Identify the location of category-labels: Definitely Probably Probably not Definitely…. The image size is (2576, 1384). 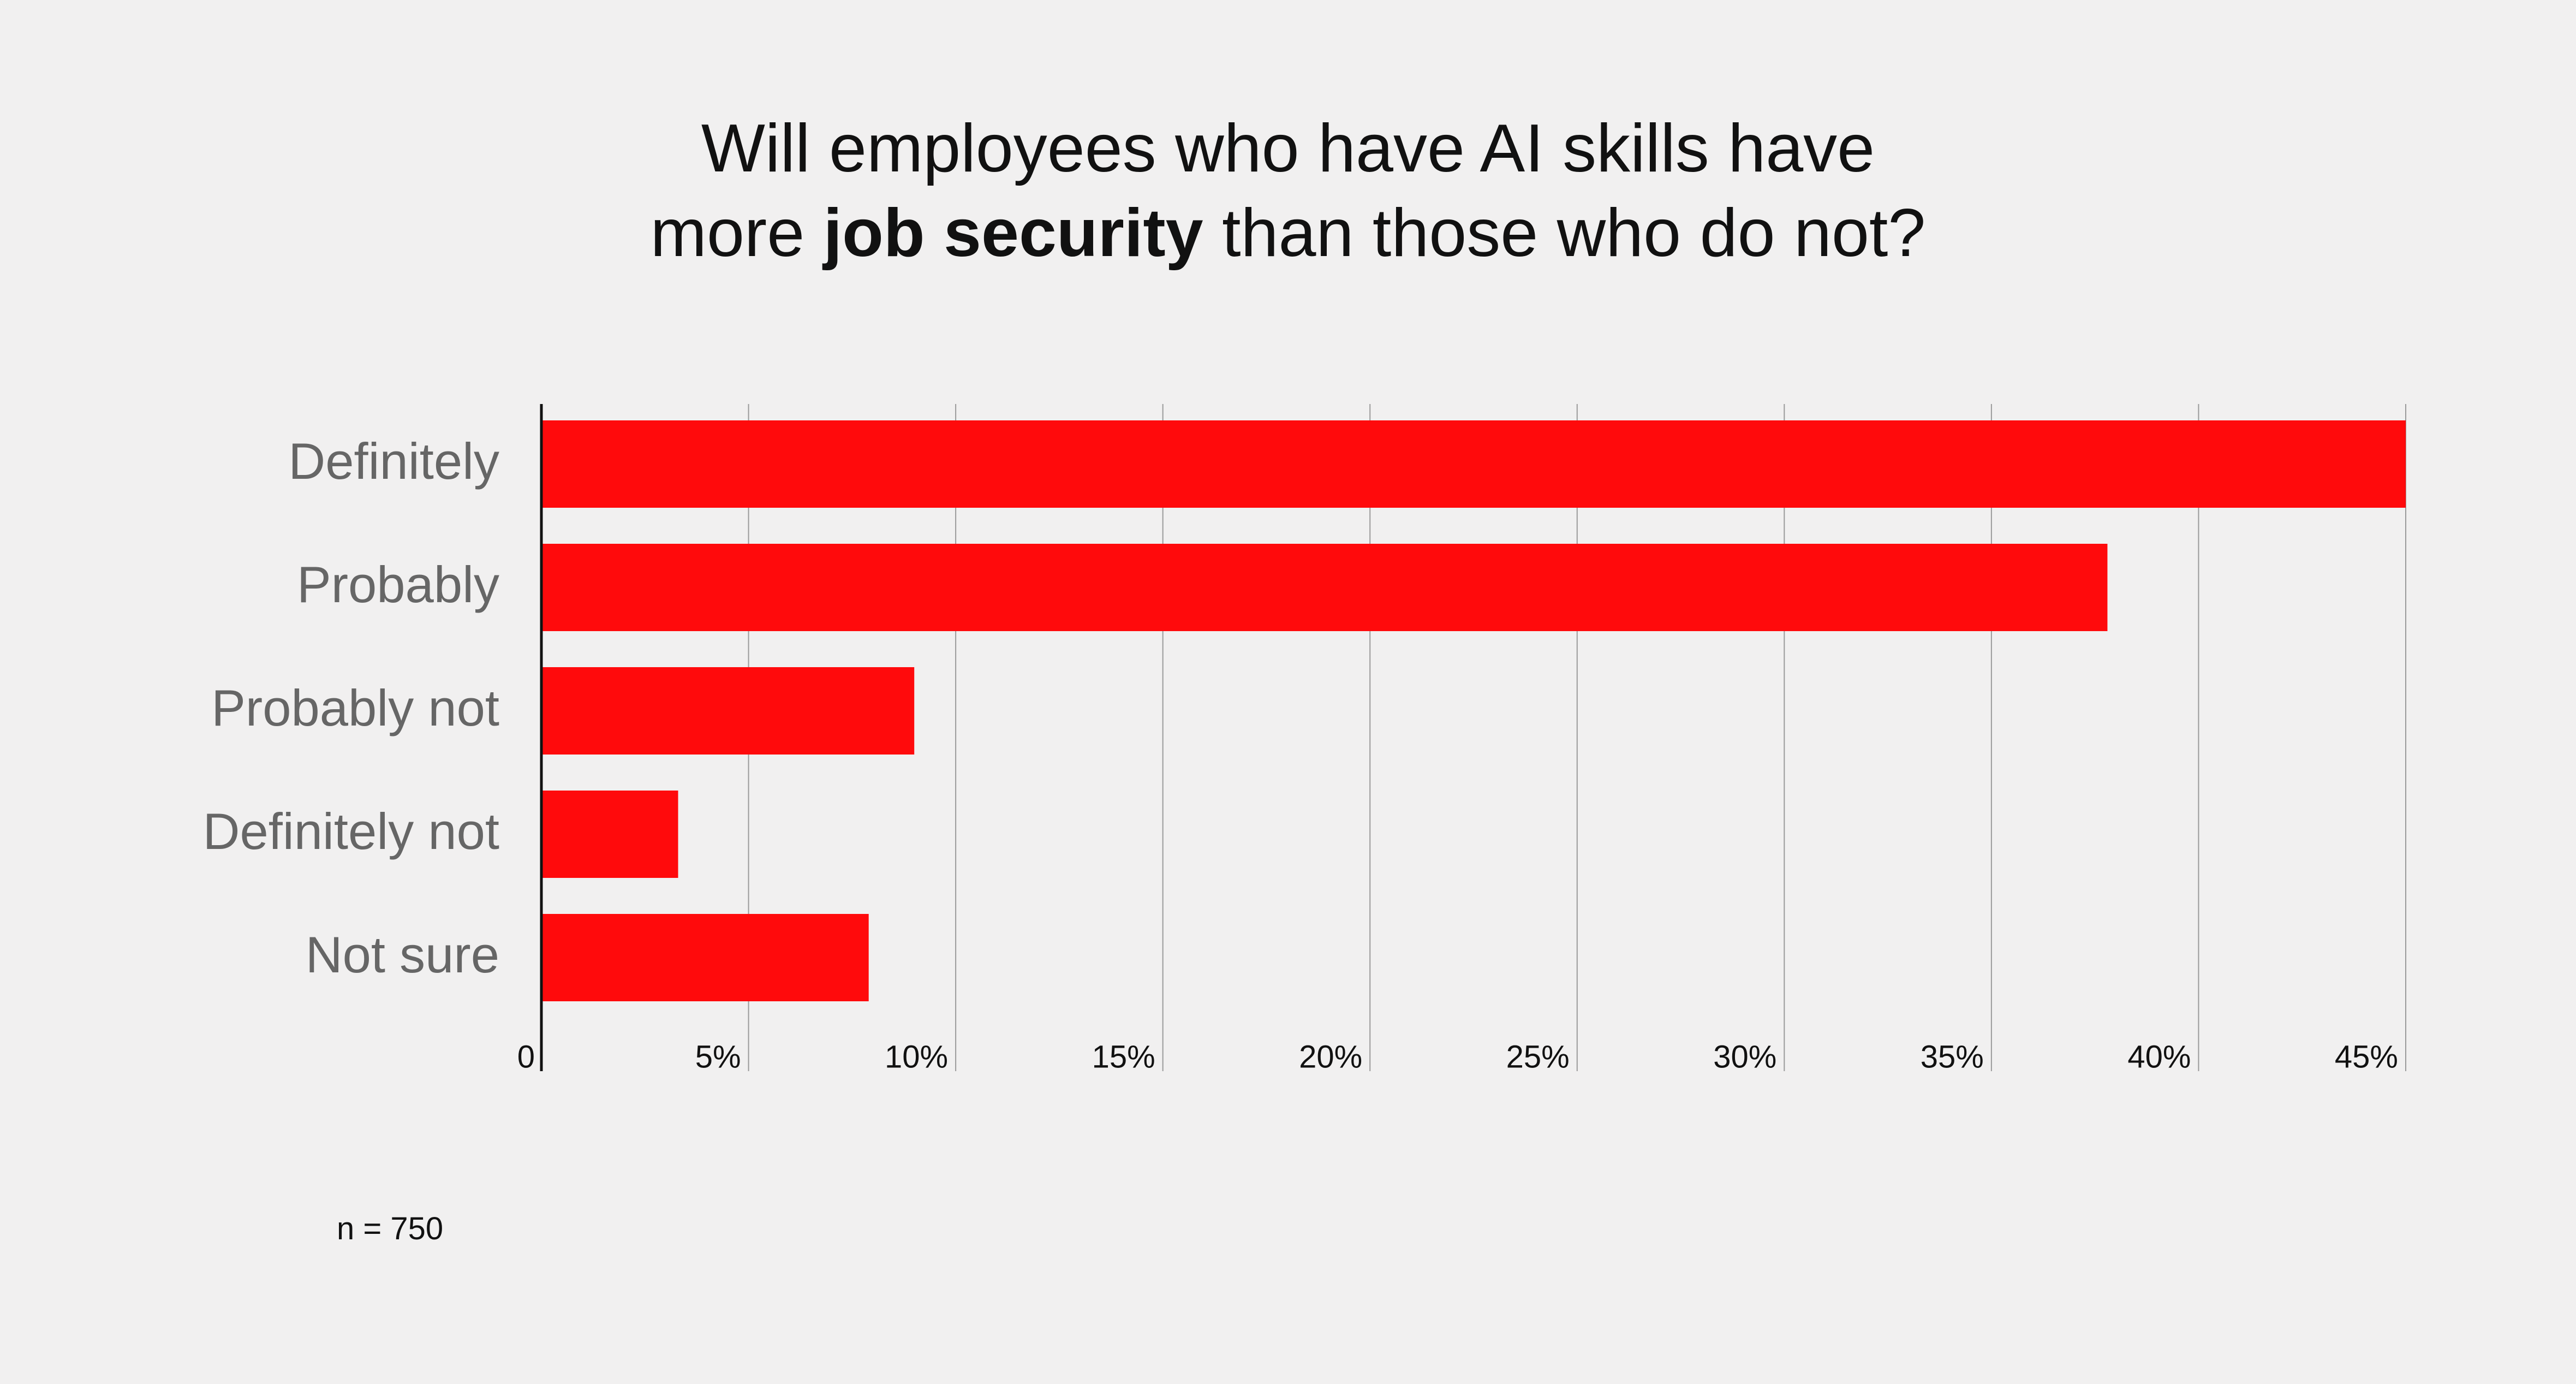
(351, 707).